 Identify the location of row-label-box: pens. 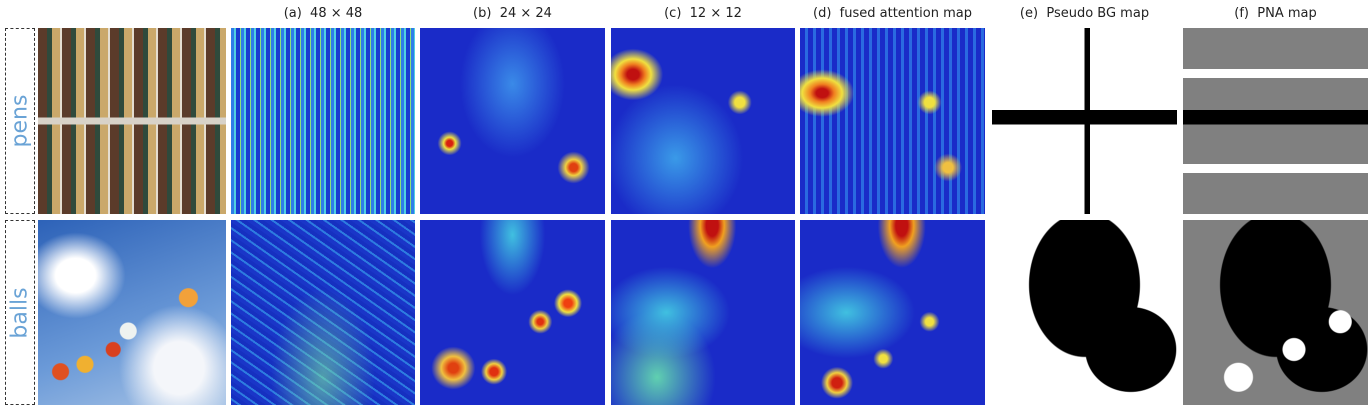
(20, 121).